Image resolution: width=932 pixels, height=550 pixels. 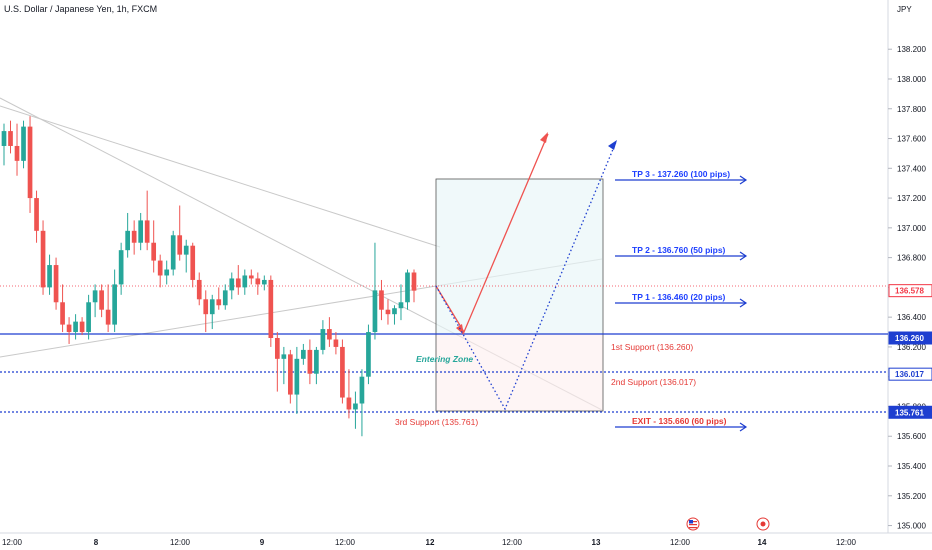 I want to click on support-1-label: 1st Support (136.260), so click(x=652, y=347).